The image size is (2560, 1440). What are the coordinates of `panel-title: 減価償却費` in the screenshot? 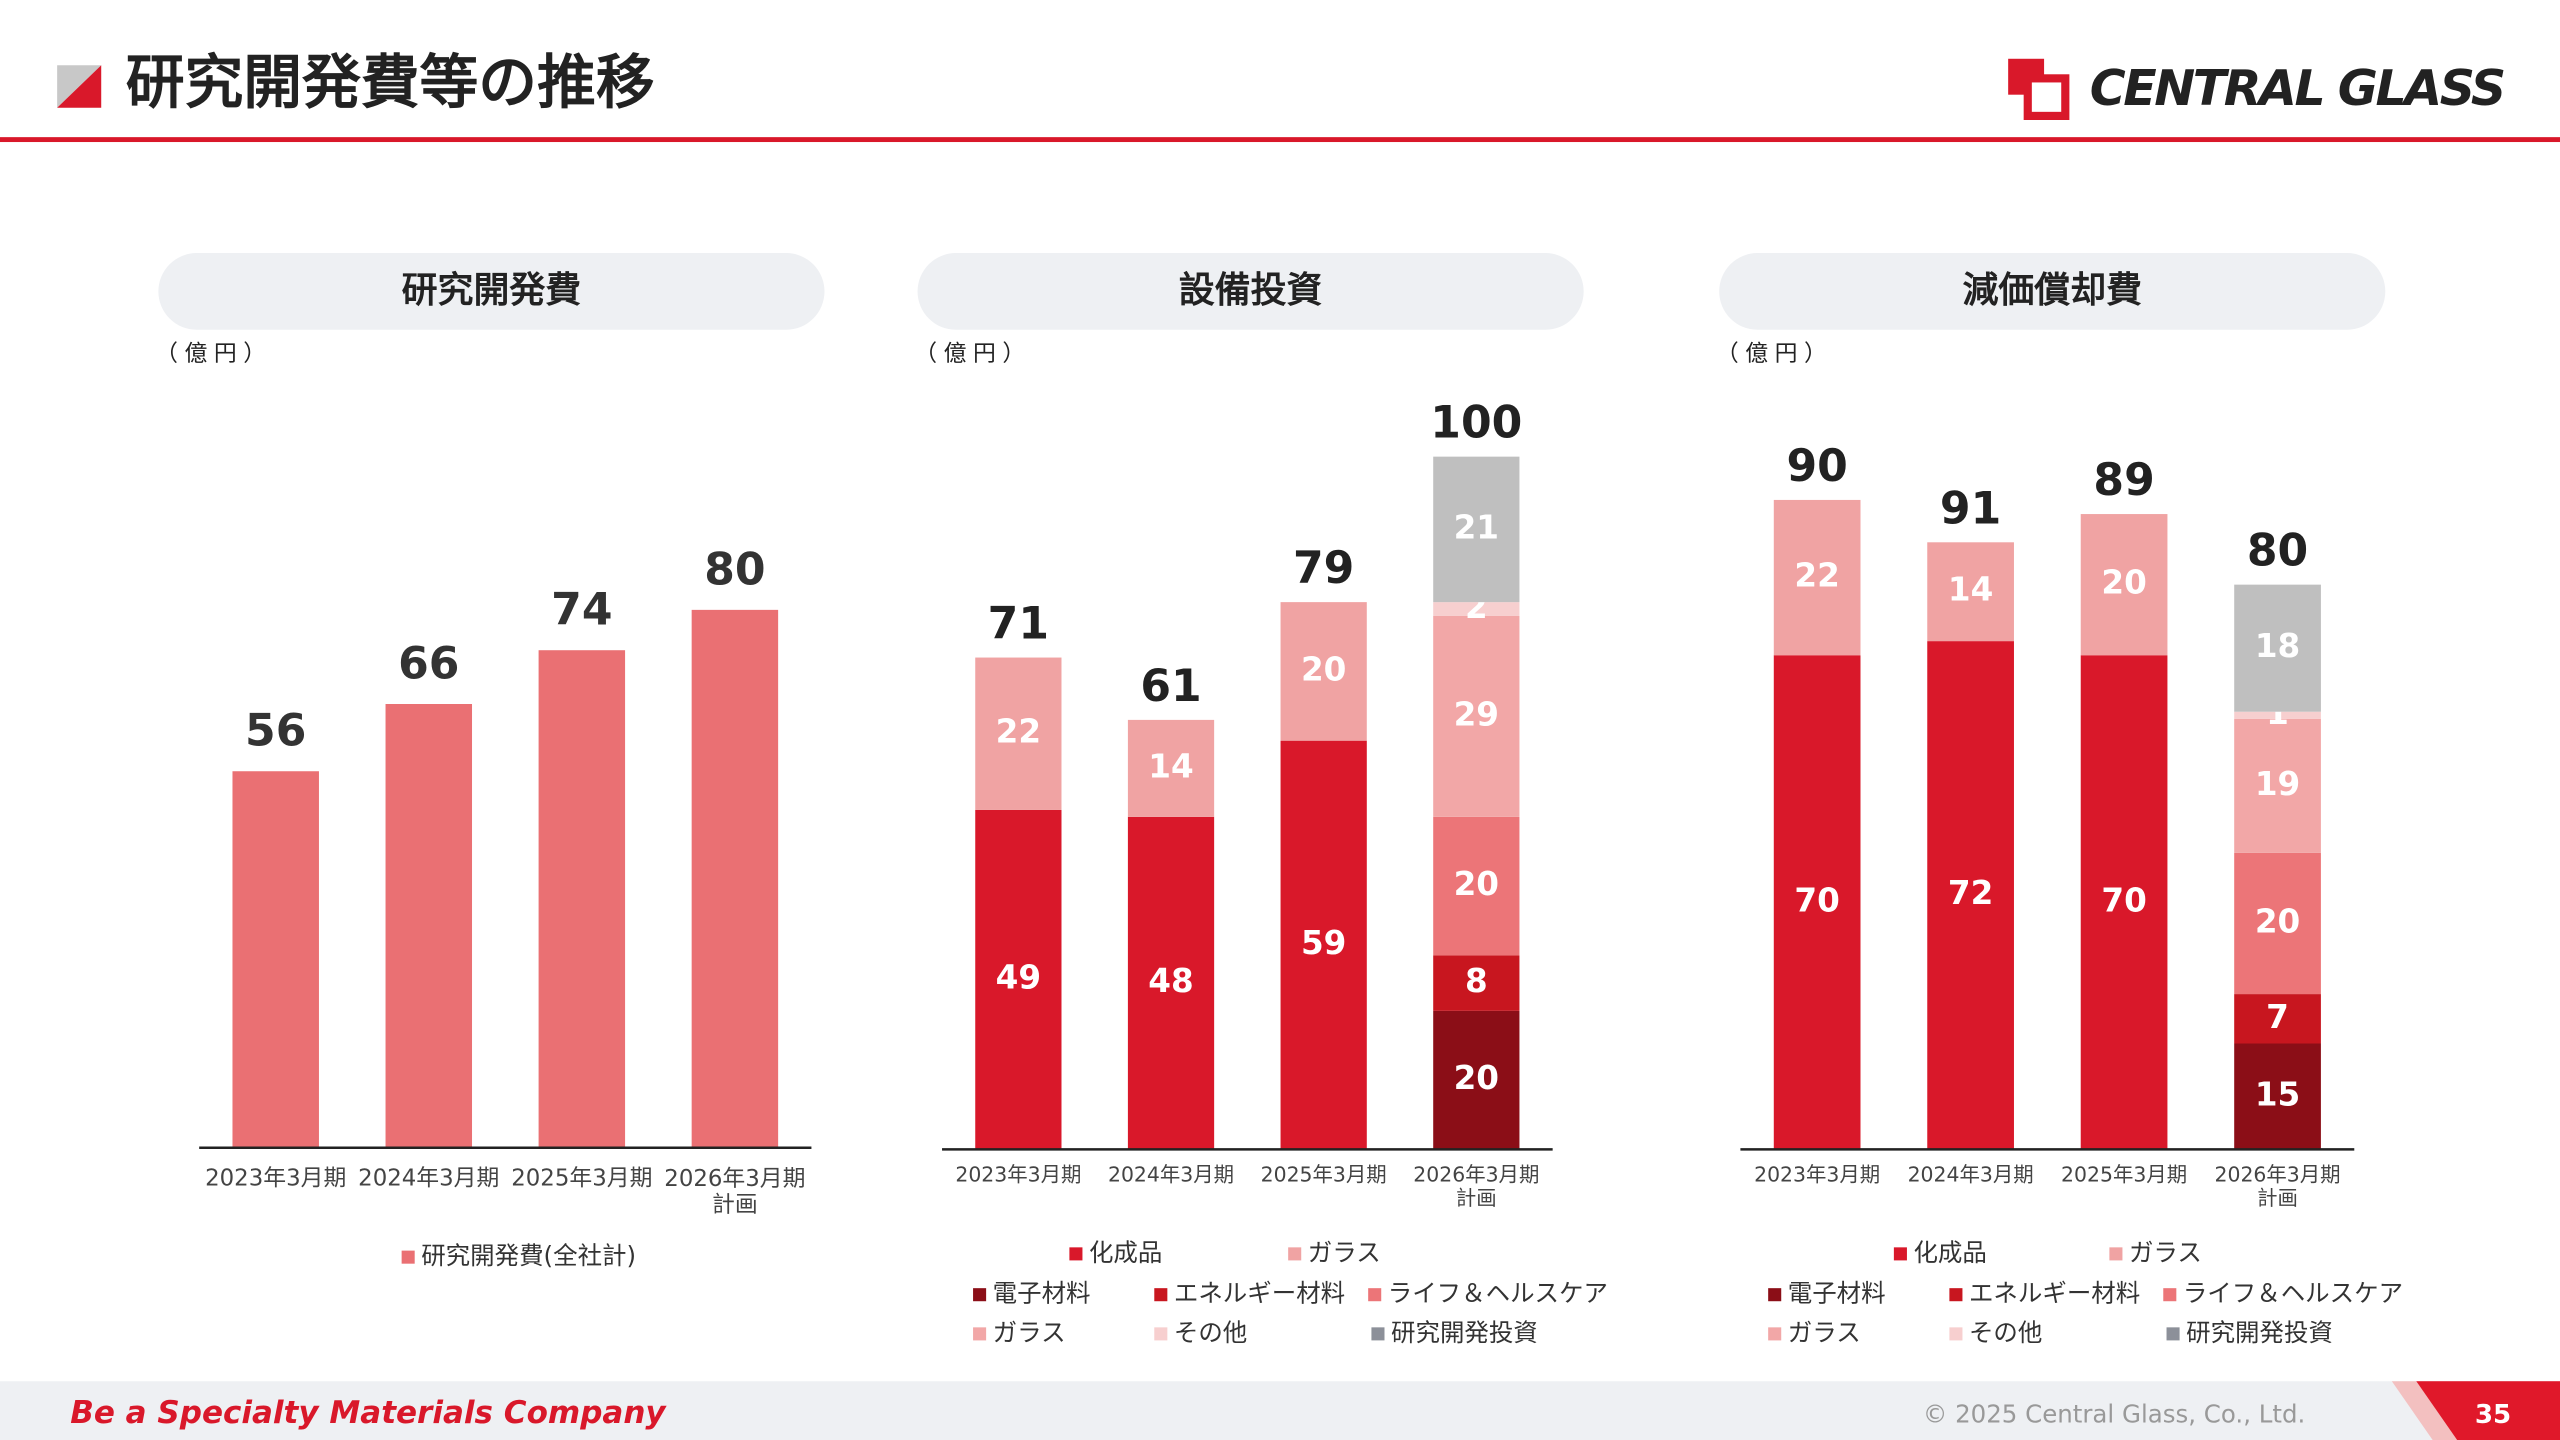 It's located at (2052, 290).